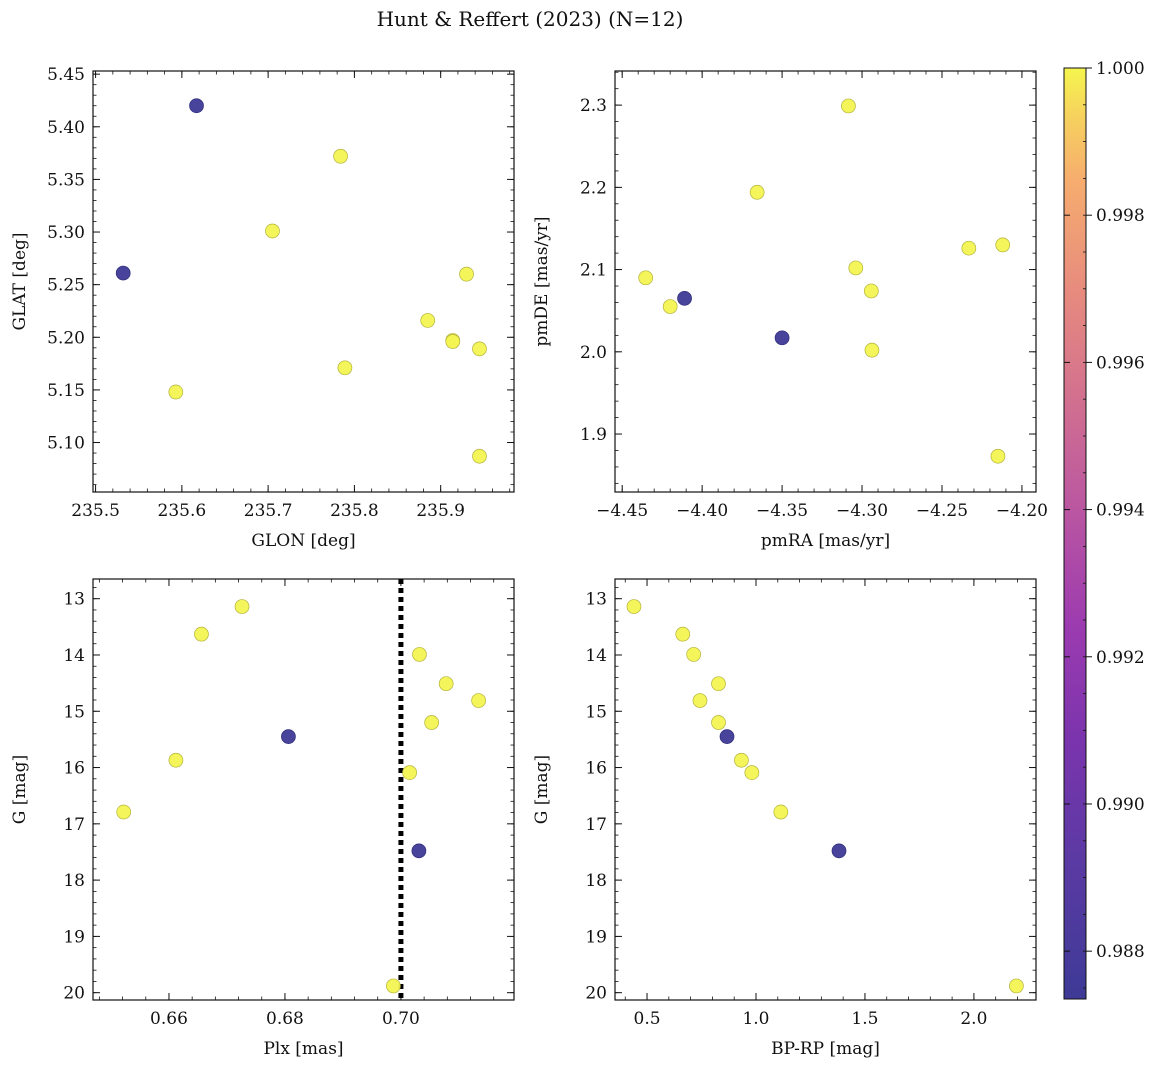 Image resolution: width=1161 pixels, height=1067 pixels. What do you see at coordinates (1075, 533) in the screenshot?
I see `colorbar-gradient` at bounding box center [1075, 533].